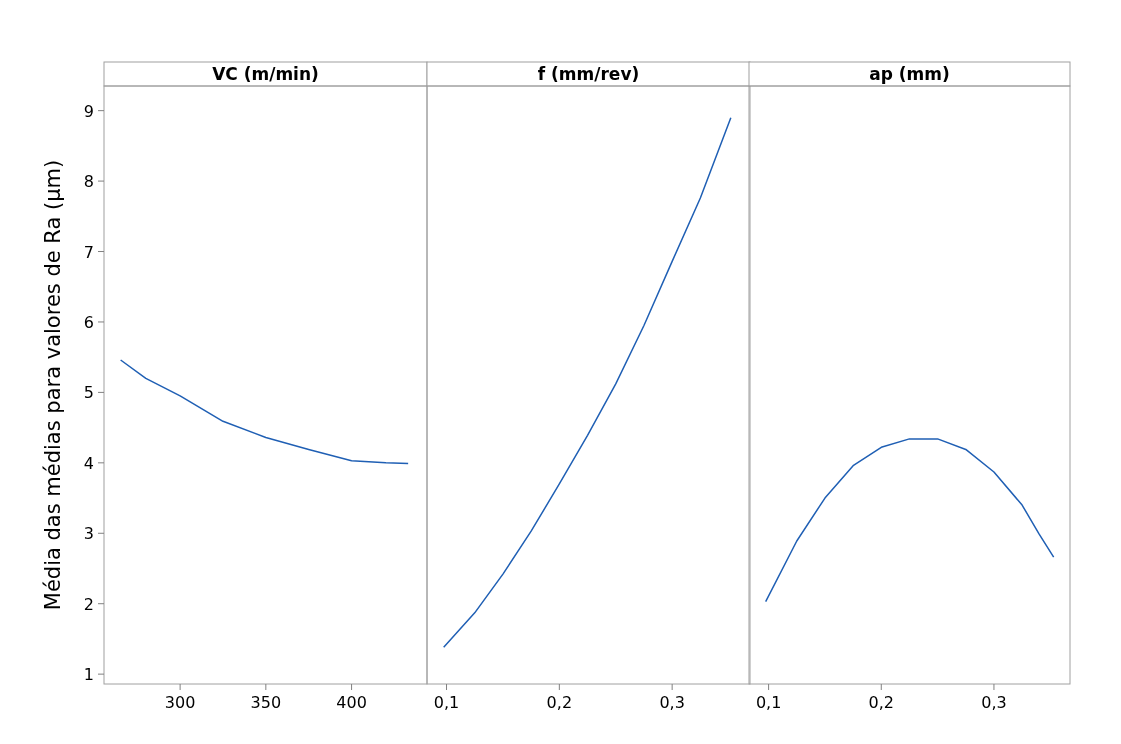 The height and width of the screenshot is (744, 1121). What do you see at coordinates (88, 604) in the screenshot?
I see `y-tick-label: 2` at bounding box center [88, 604].